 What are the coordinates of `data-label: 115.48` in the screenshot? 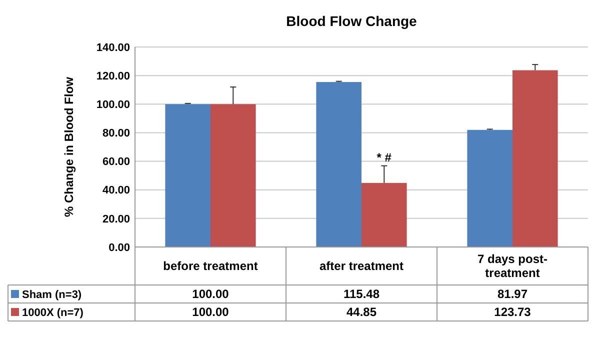 It's located at (361, 294).